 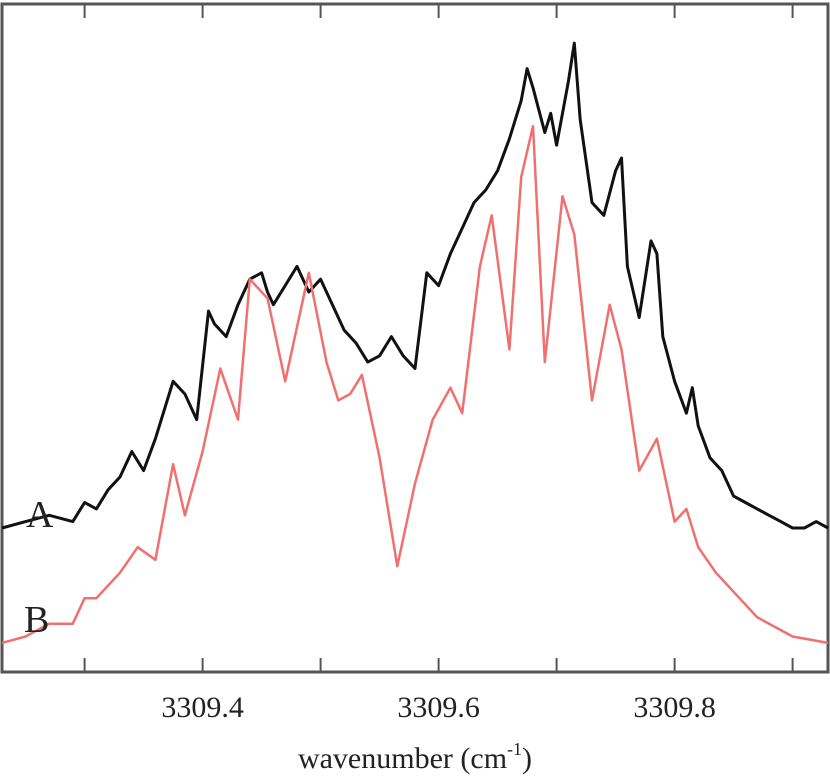 What do you see at coordinates (202, 707) in the screenshot?
I see `x-tick-label-0: 3309.4` at bounding box center [202, 707].